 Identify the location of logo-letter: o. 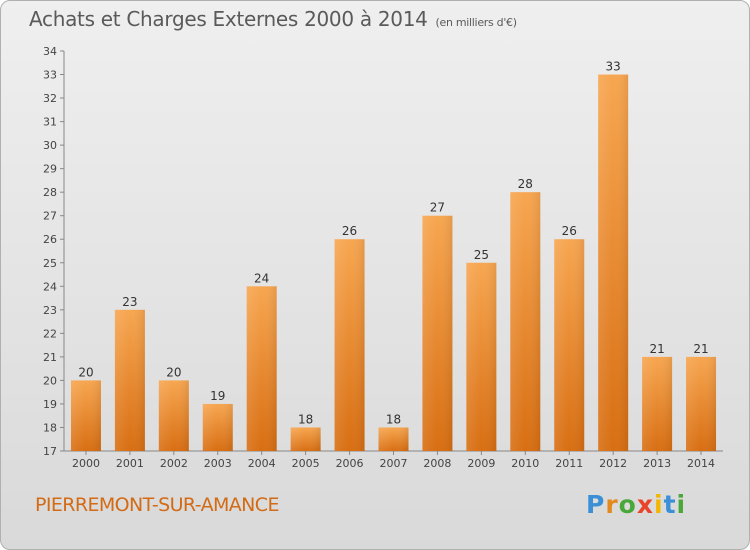
(627, 504).